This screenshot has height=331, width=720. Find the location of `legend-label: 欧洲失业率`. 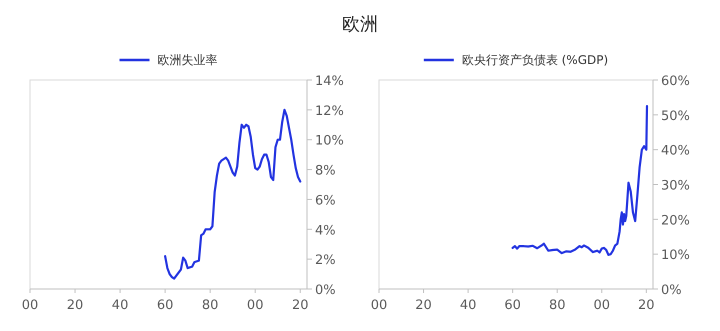

legend-label: 欧洲失业率 is located at coordinates (188, 60).